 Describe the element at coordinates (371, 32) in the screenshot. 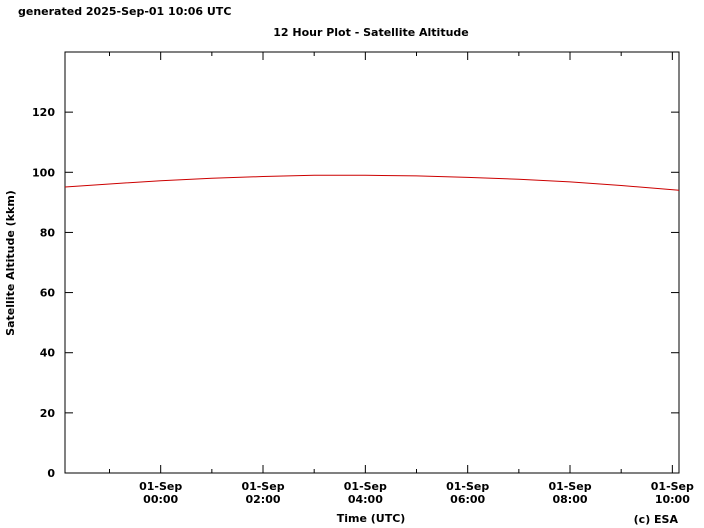

I see `chart-title: 12 Hour Plot - Satellite Altitude` at that location.